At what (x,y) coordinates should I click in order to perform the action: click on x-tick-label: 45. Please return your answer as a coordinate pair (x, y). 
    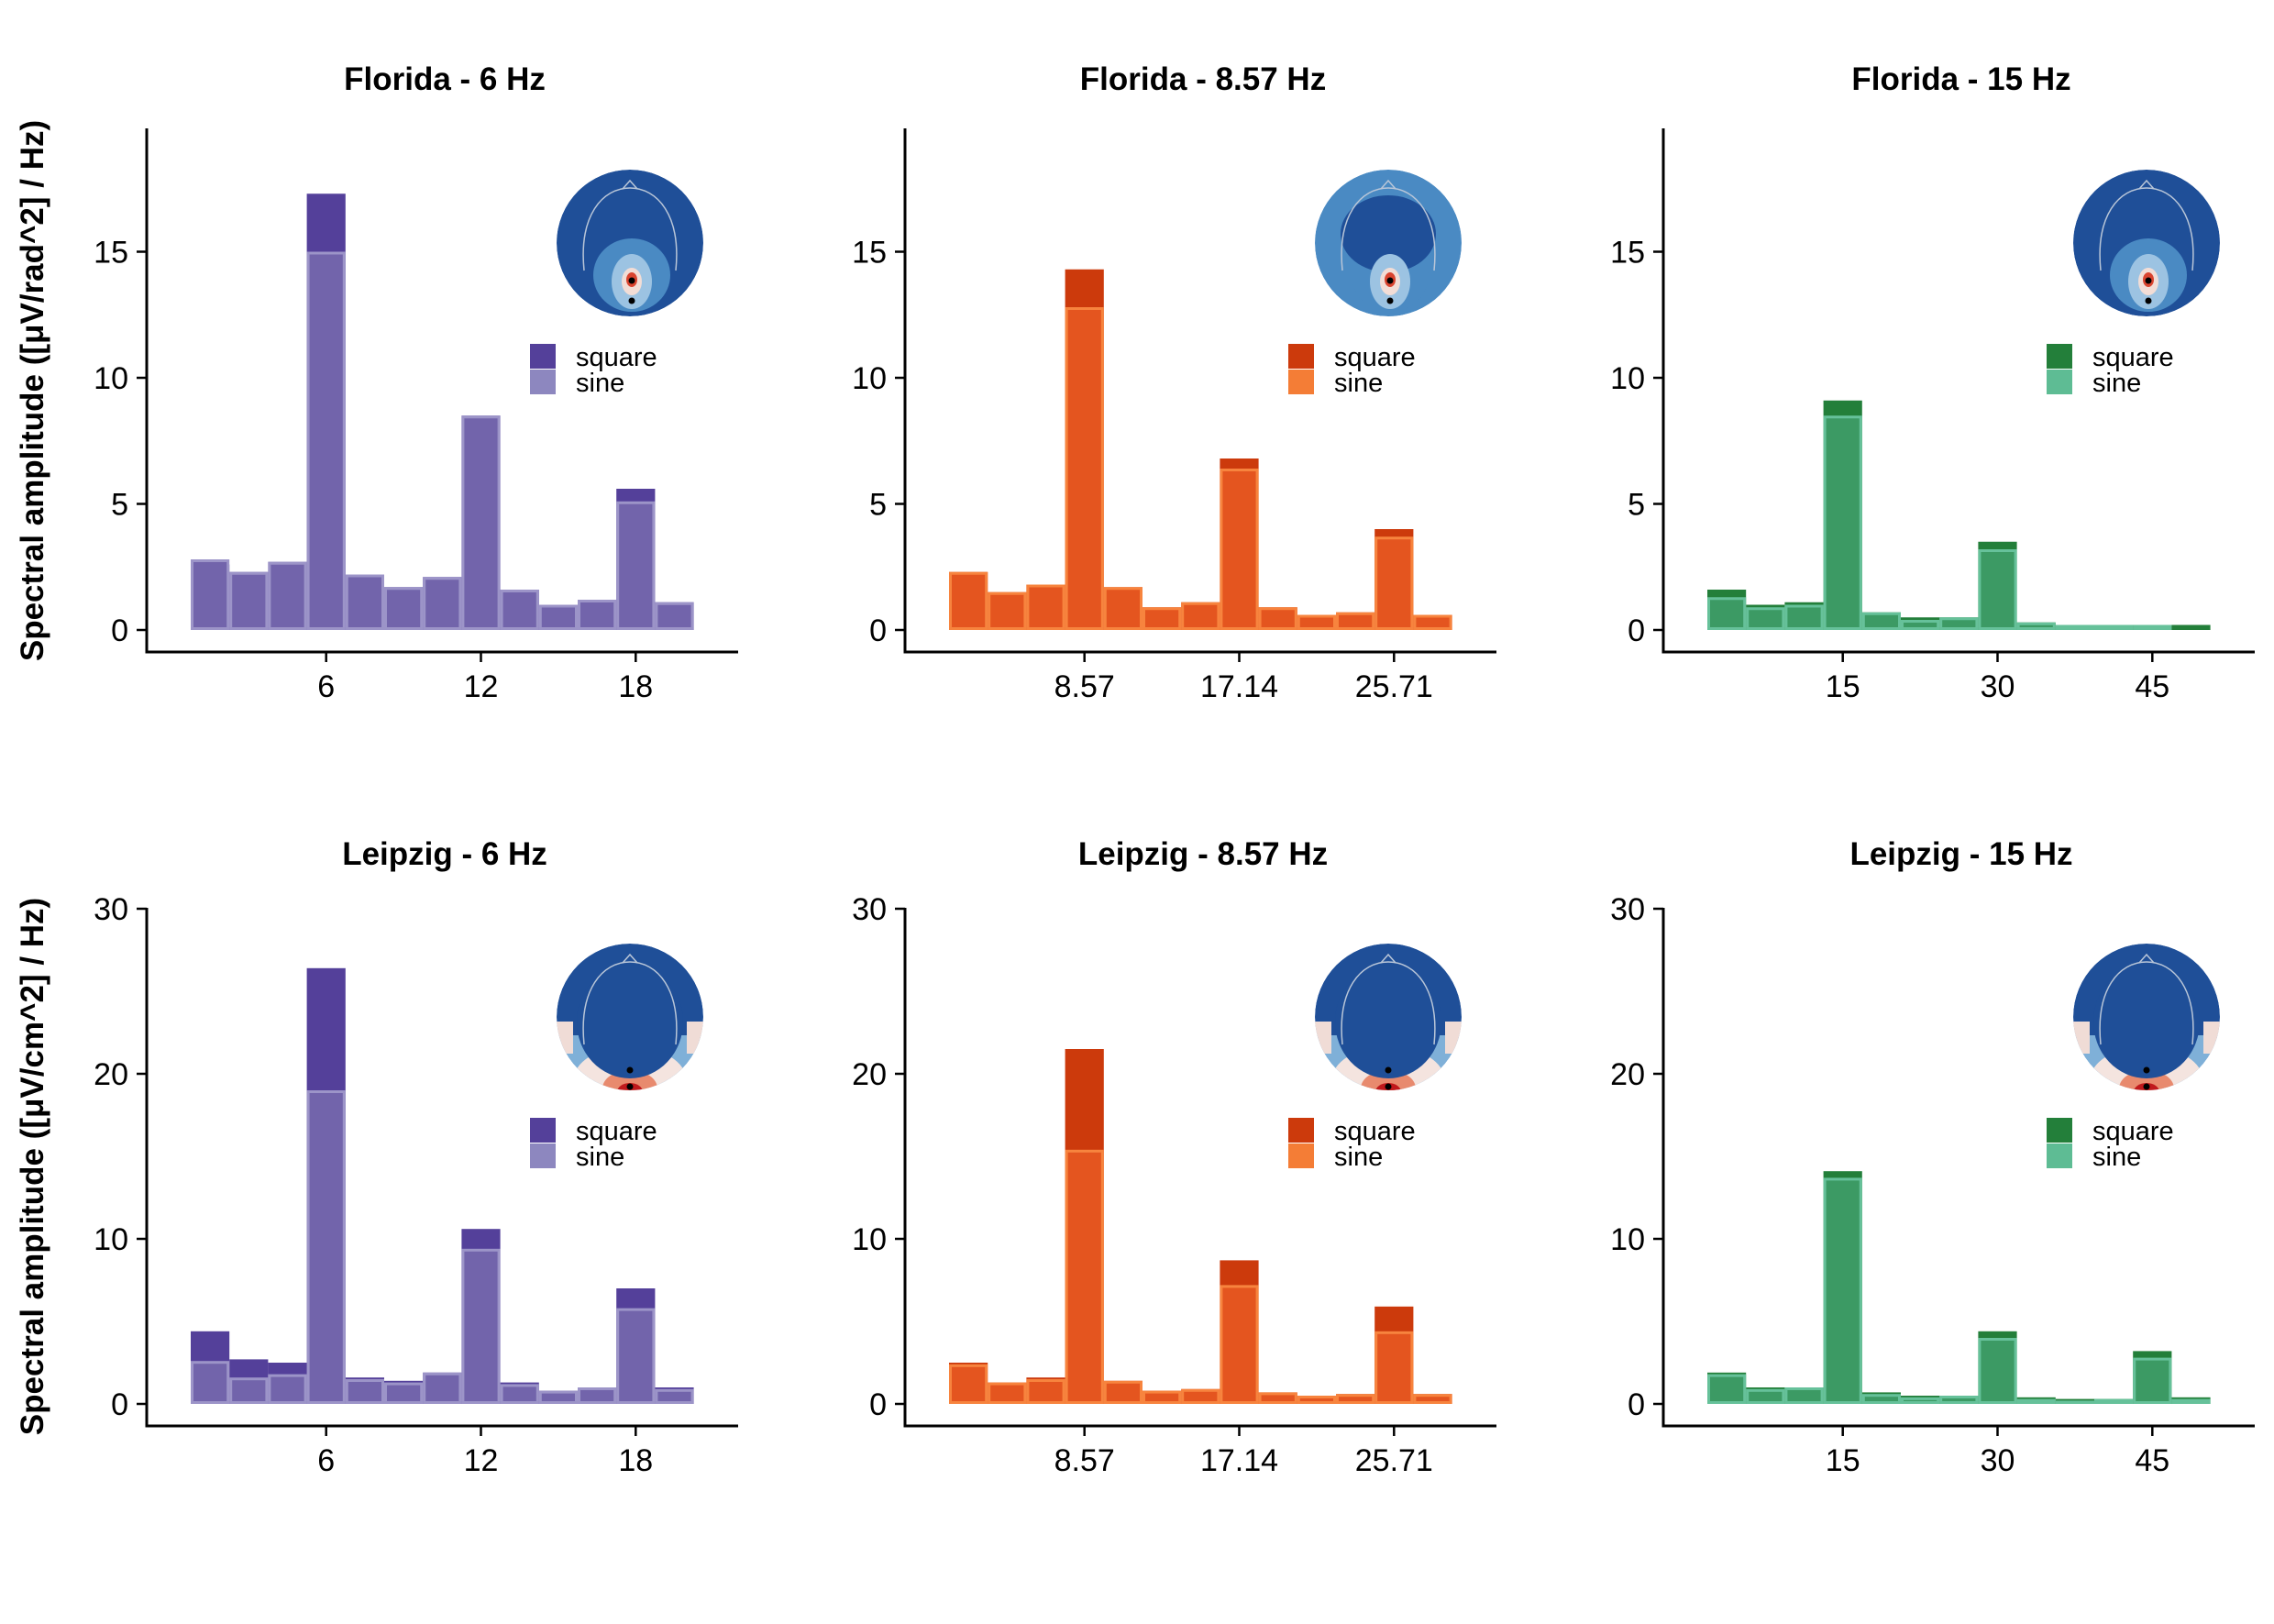
    Looking at the image, I should click on (2152, 686).